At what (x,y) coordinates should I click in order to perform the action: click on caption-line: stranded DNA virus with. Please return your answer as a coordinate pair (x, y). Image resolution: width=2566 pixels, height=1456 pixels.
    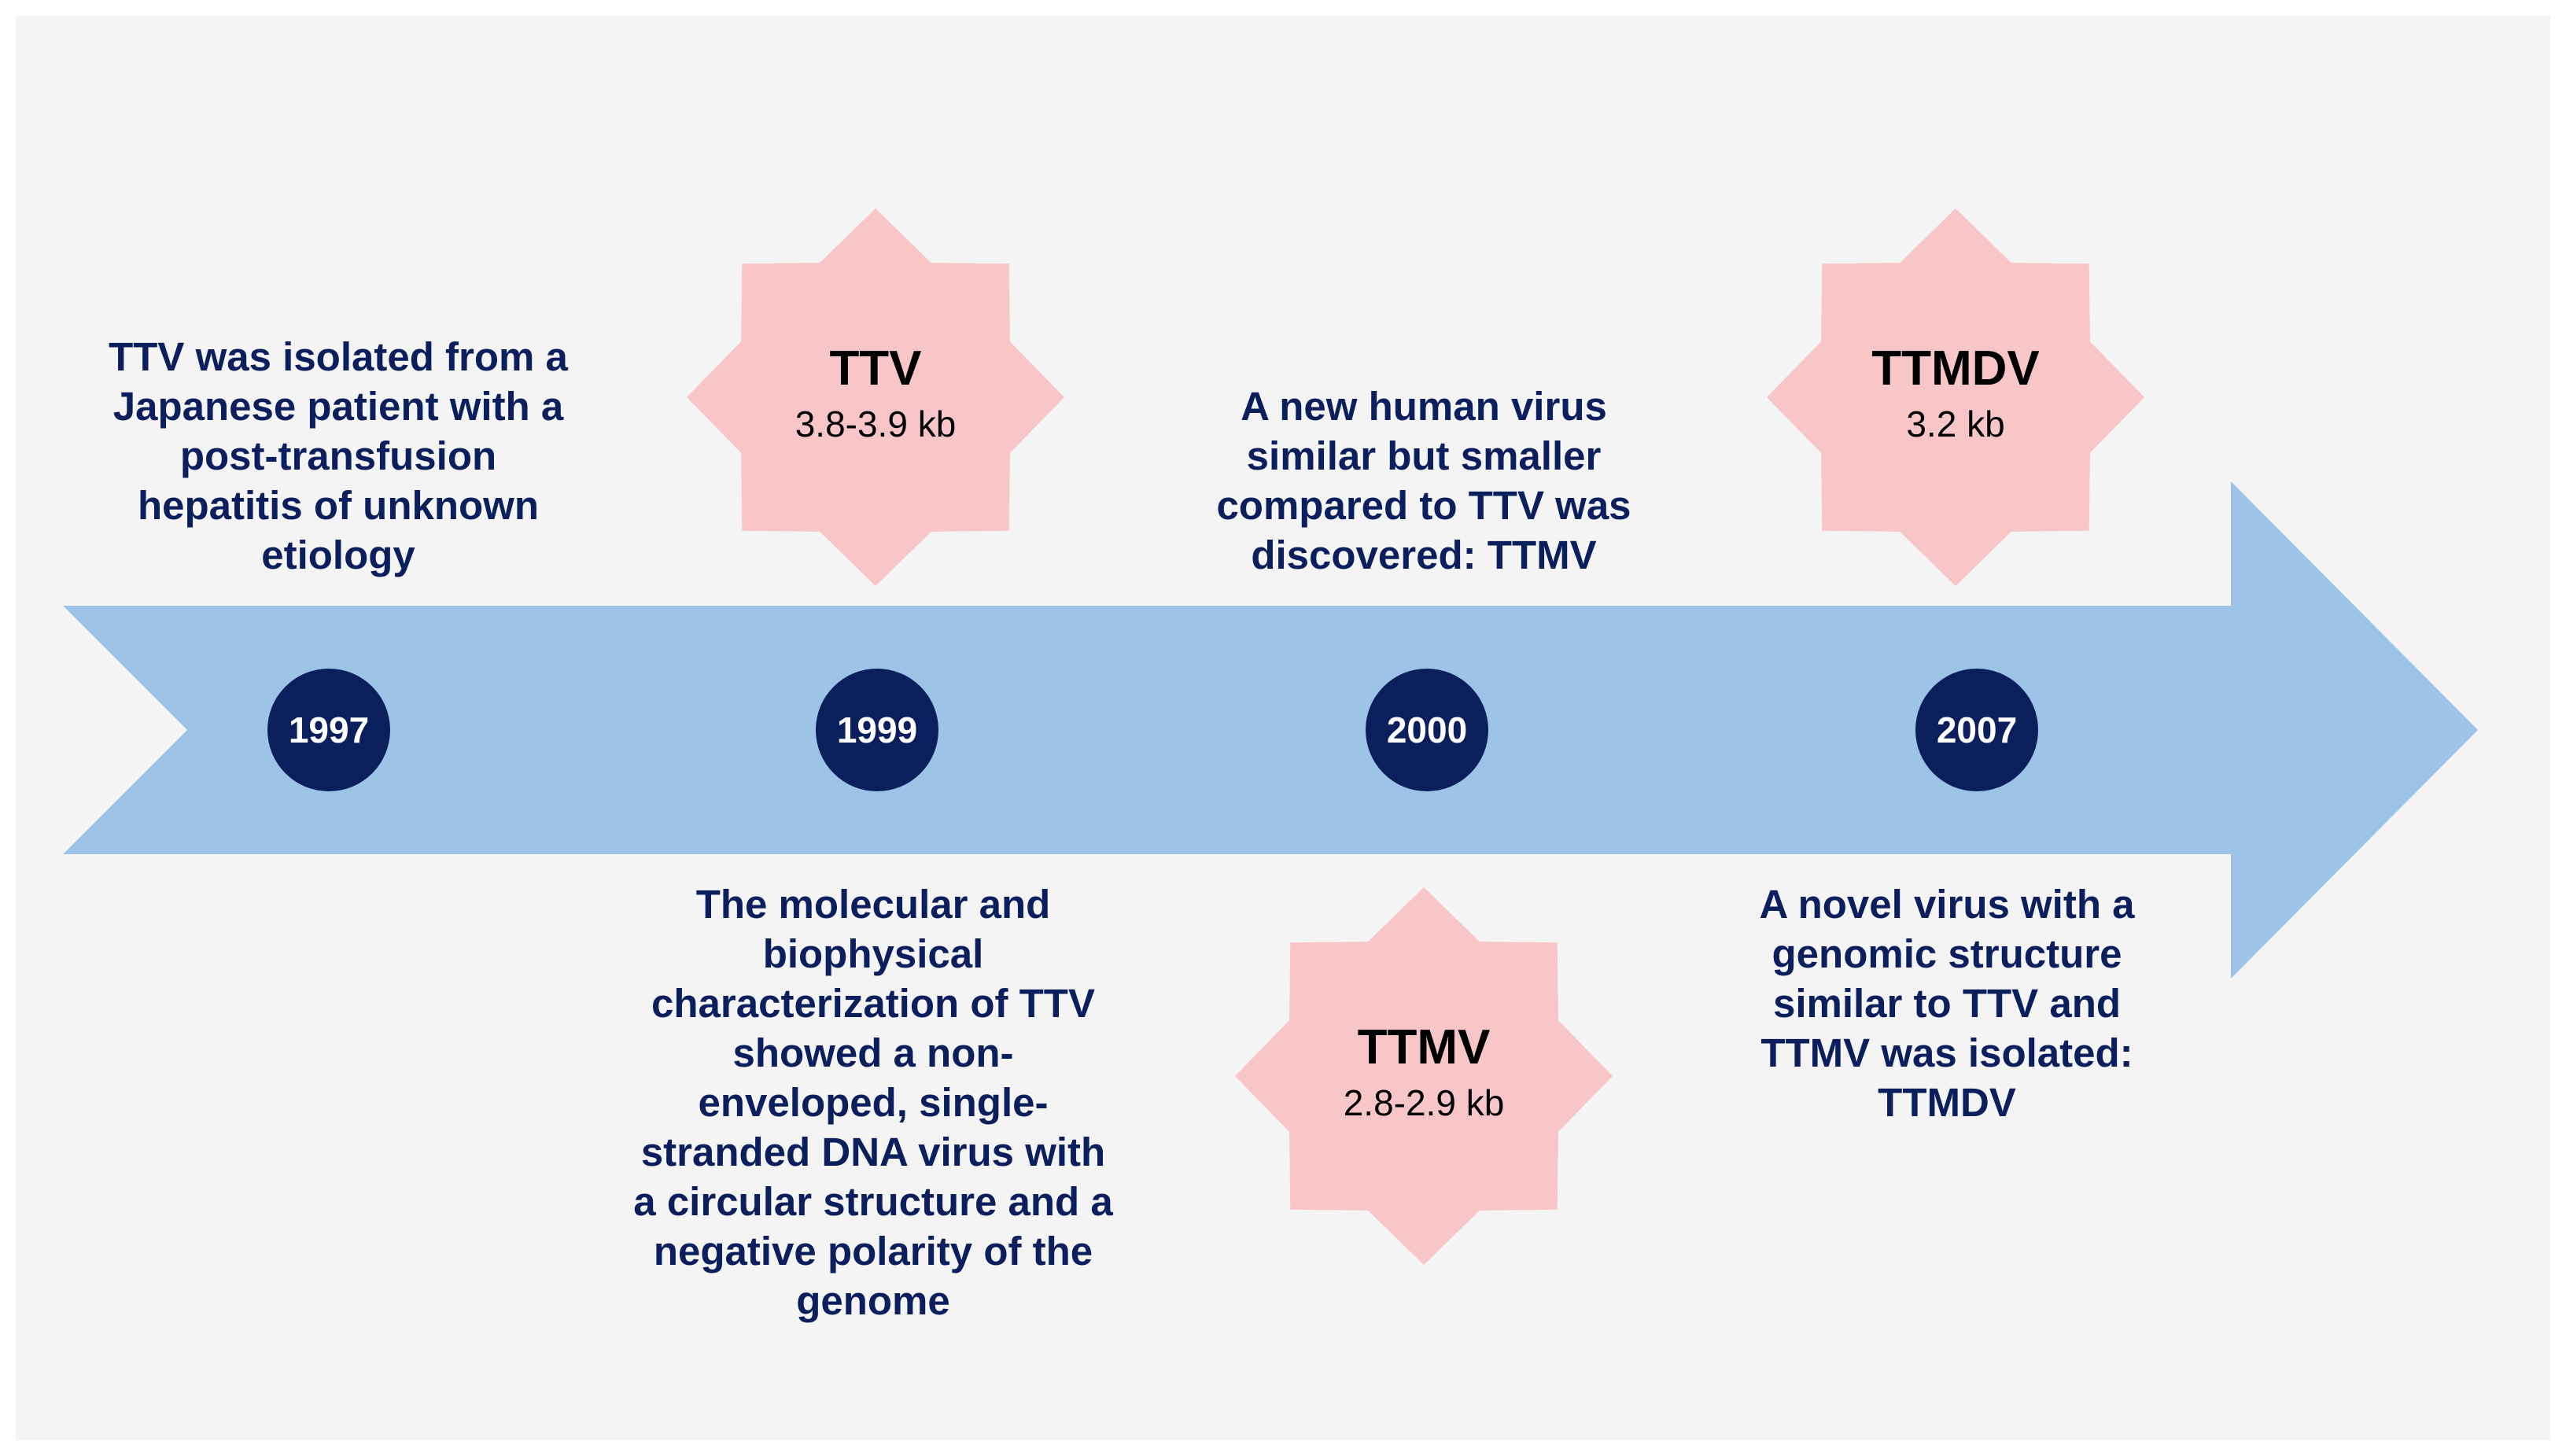
    Looking at the image, I should click on (873, 1152).